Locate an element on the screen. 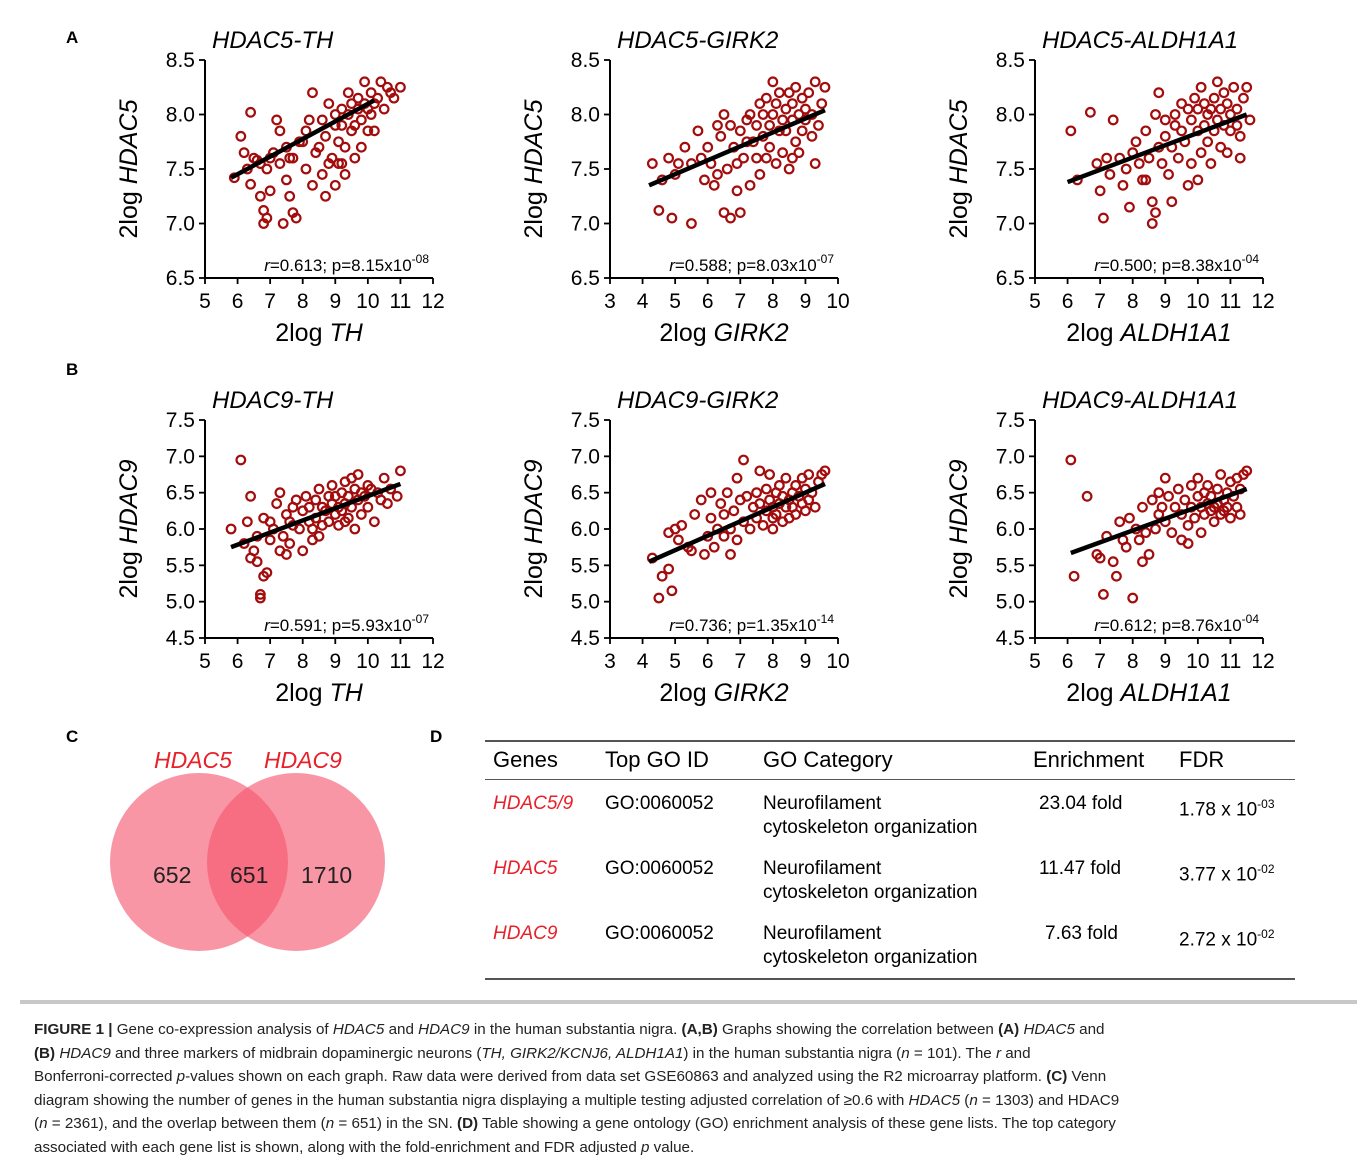 Image resolution: width=1357 pixels, height=1165 pixels. y-tick-label: 7.5 is located at coordinates (180, 420).